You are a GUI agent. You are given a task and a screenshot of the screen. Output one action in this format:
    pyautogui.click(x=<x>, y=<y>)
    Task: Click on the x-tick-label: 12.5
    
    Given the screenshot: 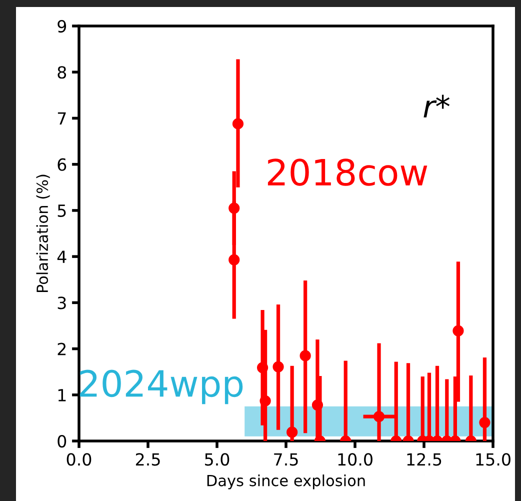 What is the action you would take?
    pyautogui.click(x=424, y=459)
    